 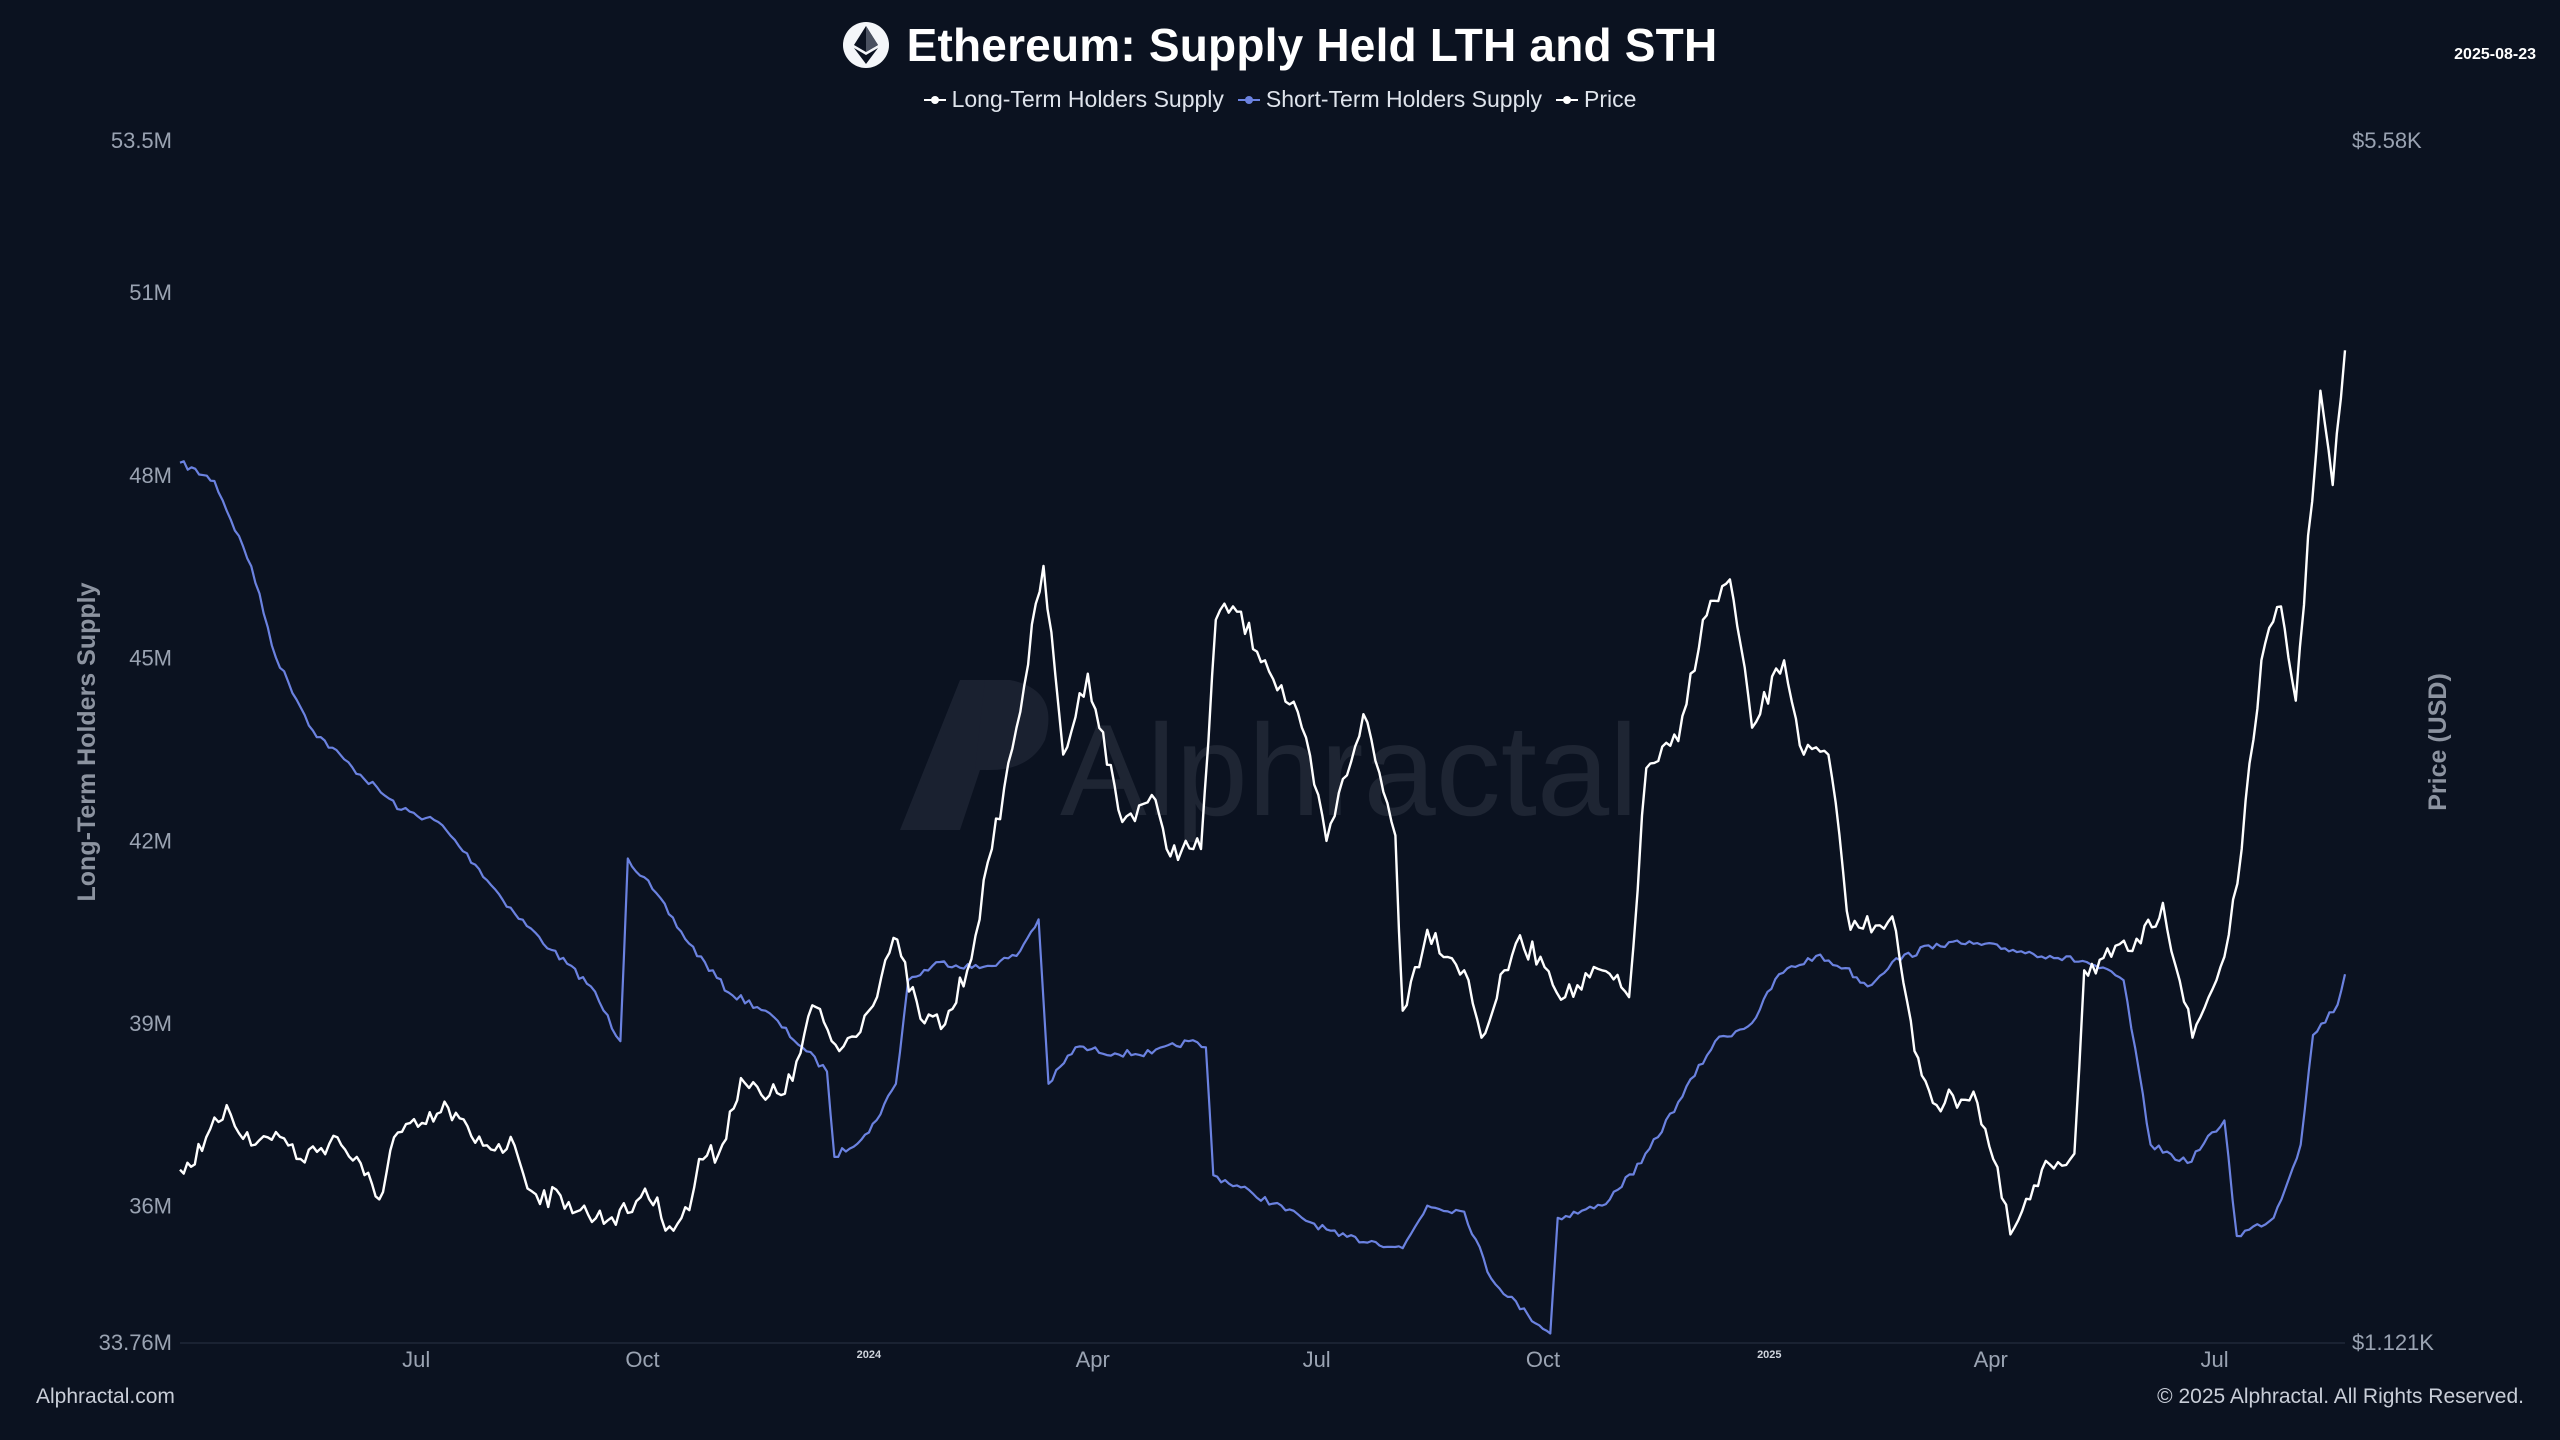 I want to click on legend-label: Price, so click(x=1610, y=99).